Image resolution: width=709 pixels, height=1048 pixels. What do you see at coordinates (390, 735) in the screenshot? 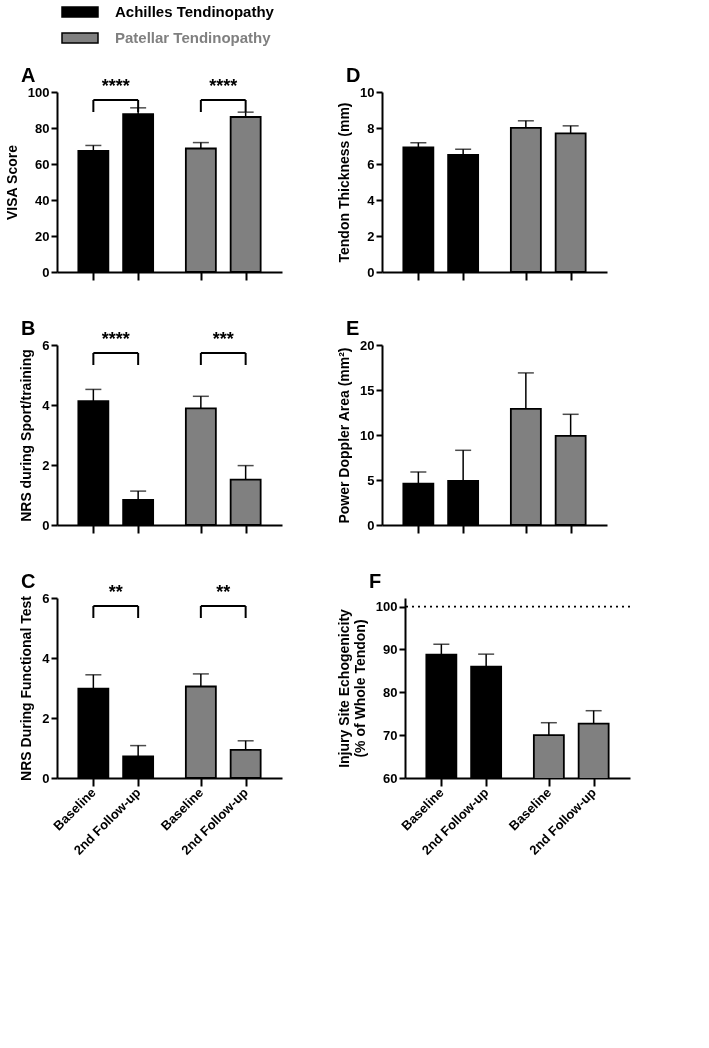
I see `y-tick-label: 70` at bounding box center [390, 735].